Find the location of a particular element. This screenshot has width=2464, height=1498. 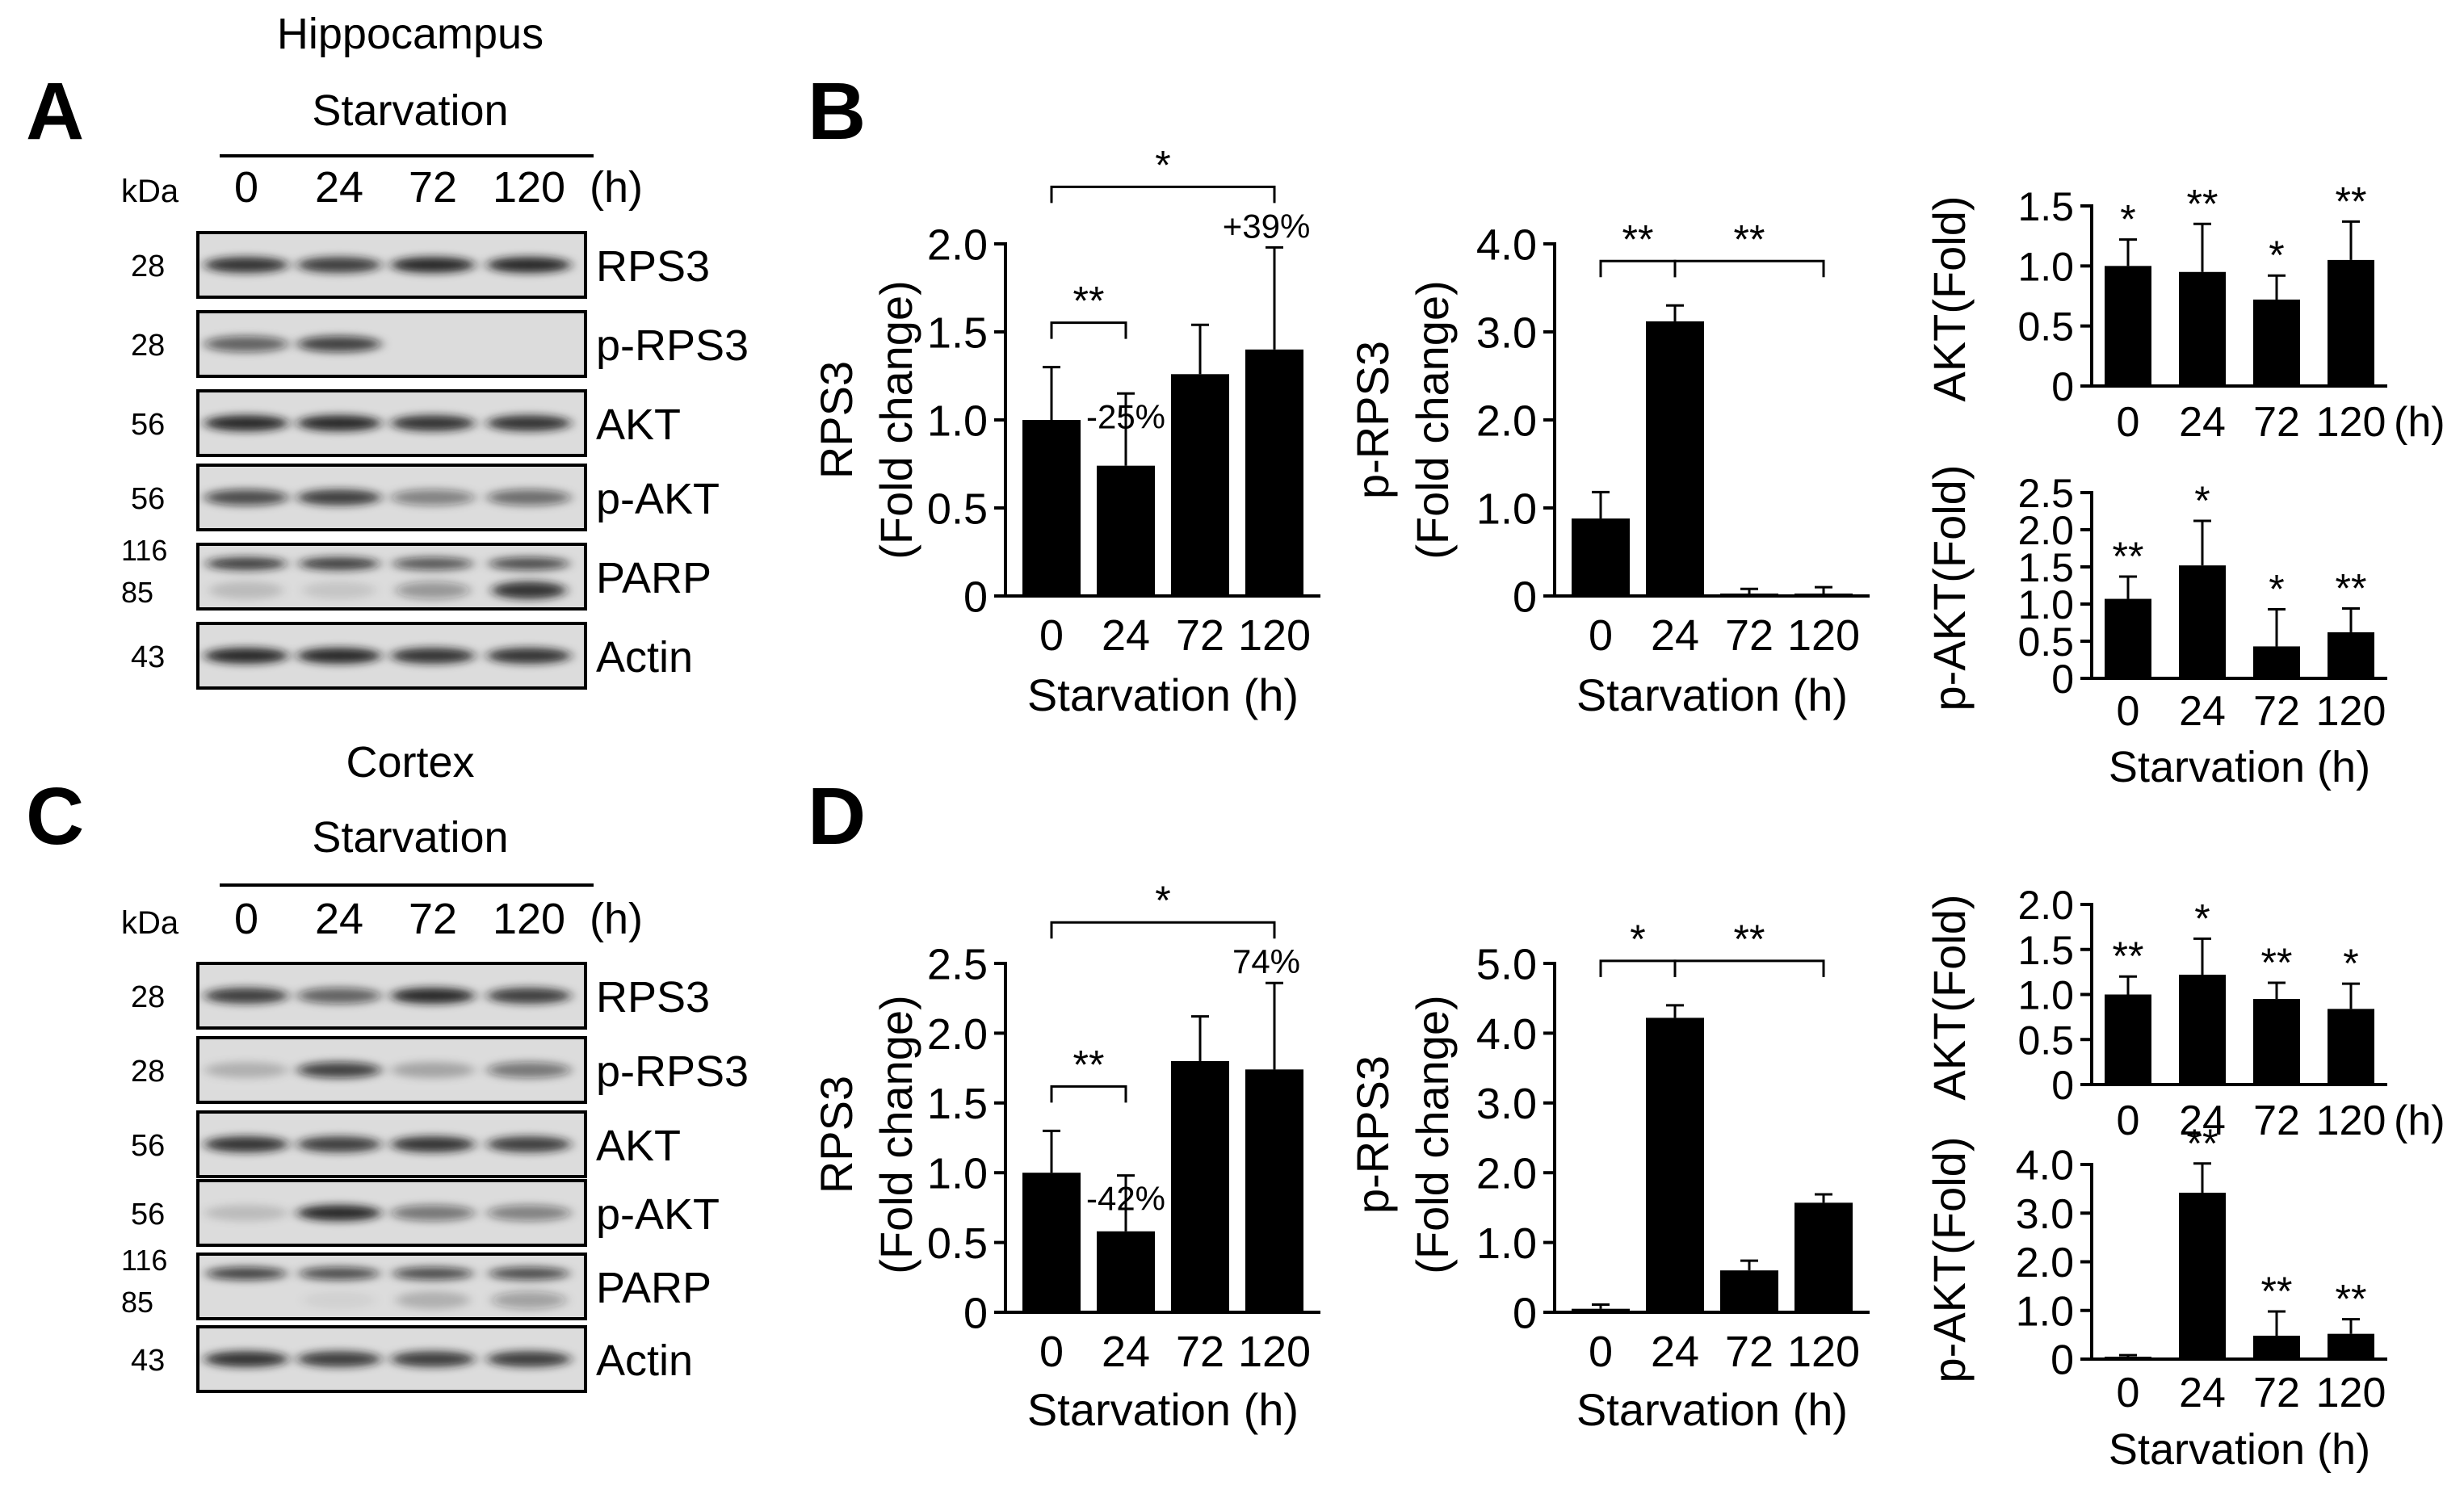

y-axis-title: AKT(Fold) is located at coordinates (1949, 298).